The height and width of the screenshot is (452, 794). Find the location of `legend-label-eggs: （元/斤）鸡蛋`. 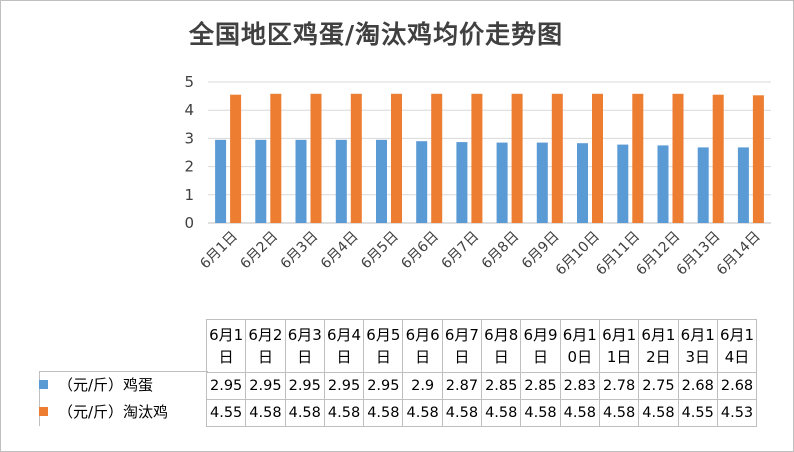

legend-label-eggs: （元/斤）鸡蛋 is located at coordinates (106, 385).